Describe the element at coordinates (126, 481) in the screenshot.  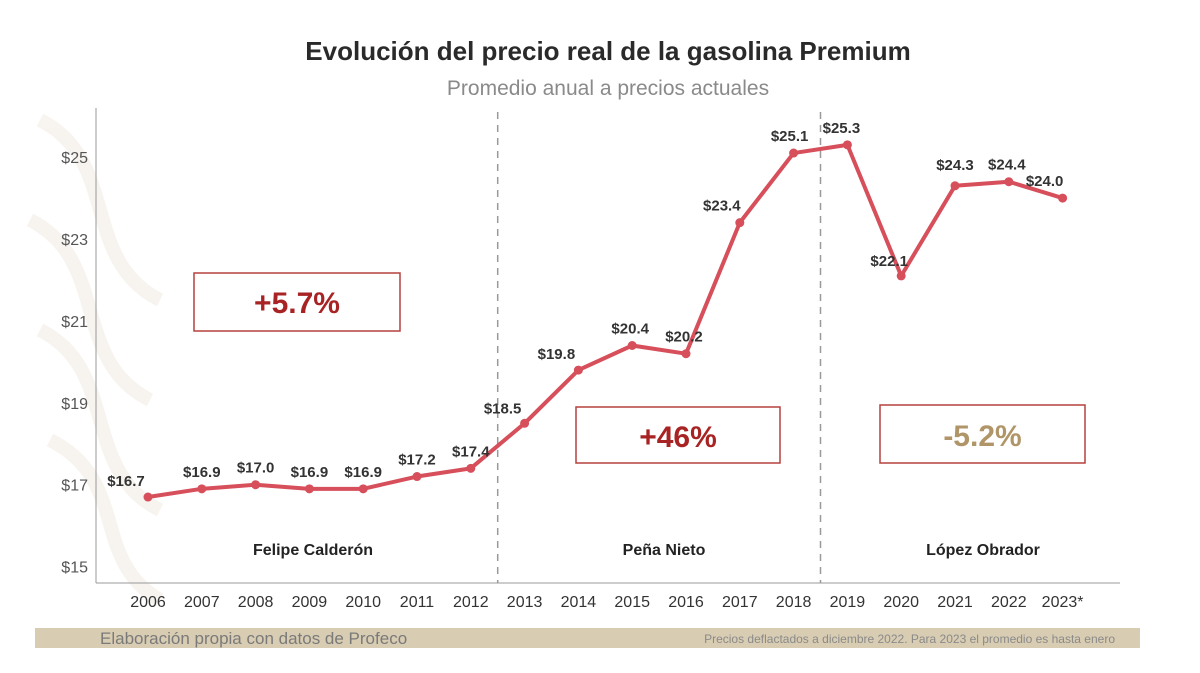
I see `data-label: $16.7` at that location.